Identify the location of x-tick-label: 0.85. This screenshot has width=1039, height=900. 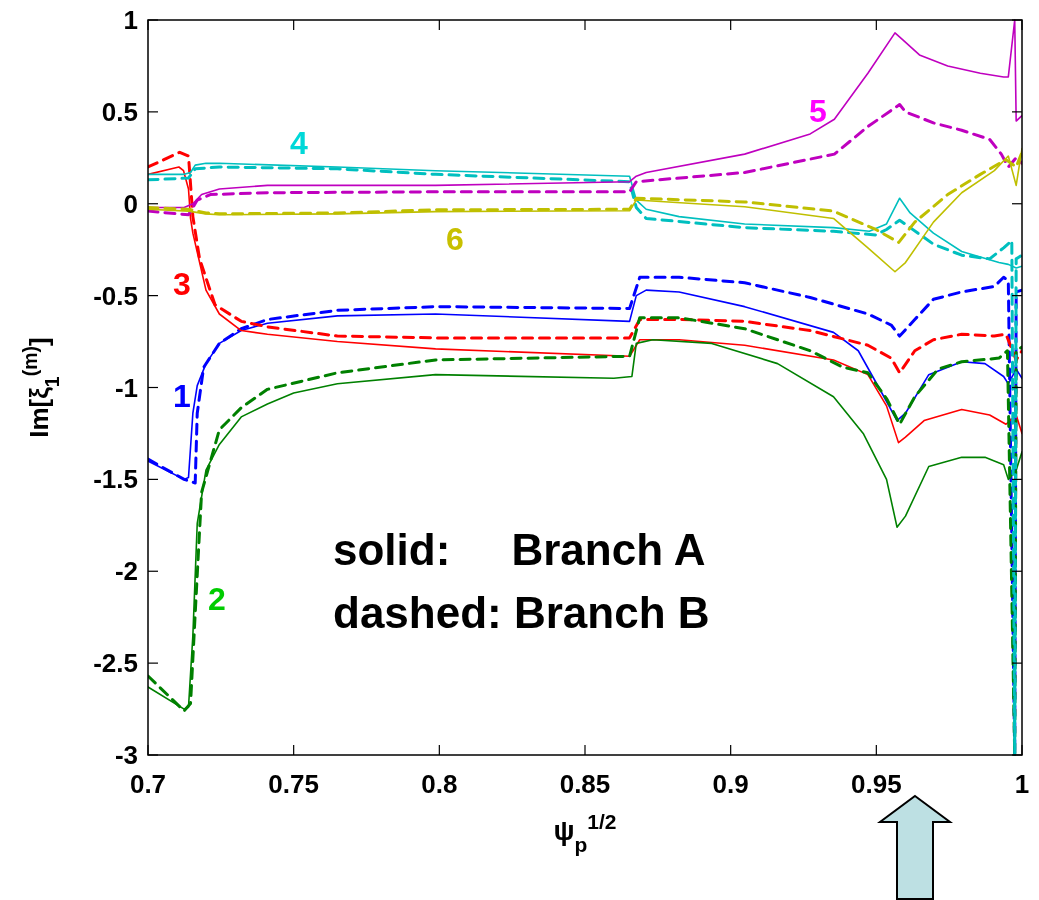
(585, 784).